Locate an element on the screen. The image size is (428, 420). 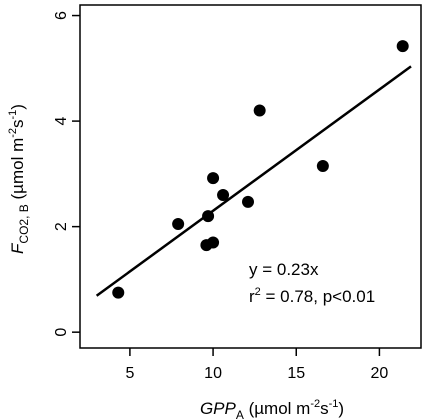
x-axis-label: GPPA (µmol m-2s-1) is located at coordinates (272, 409).